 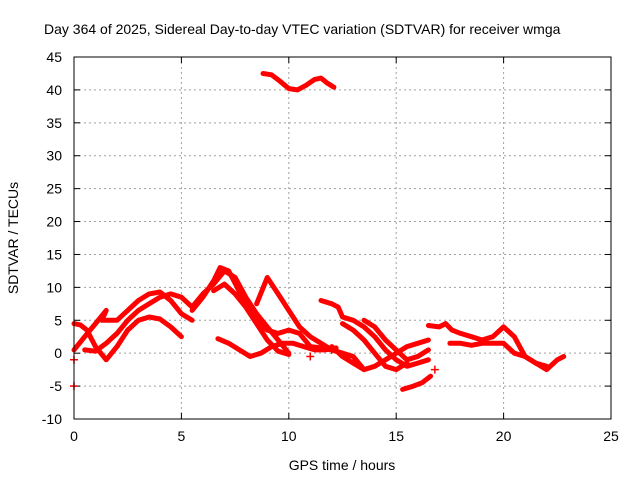 I want to click on series-trace-arc-f, so click(x=310, y=324).